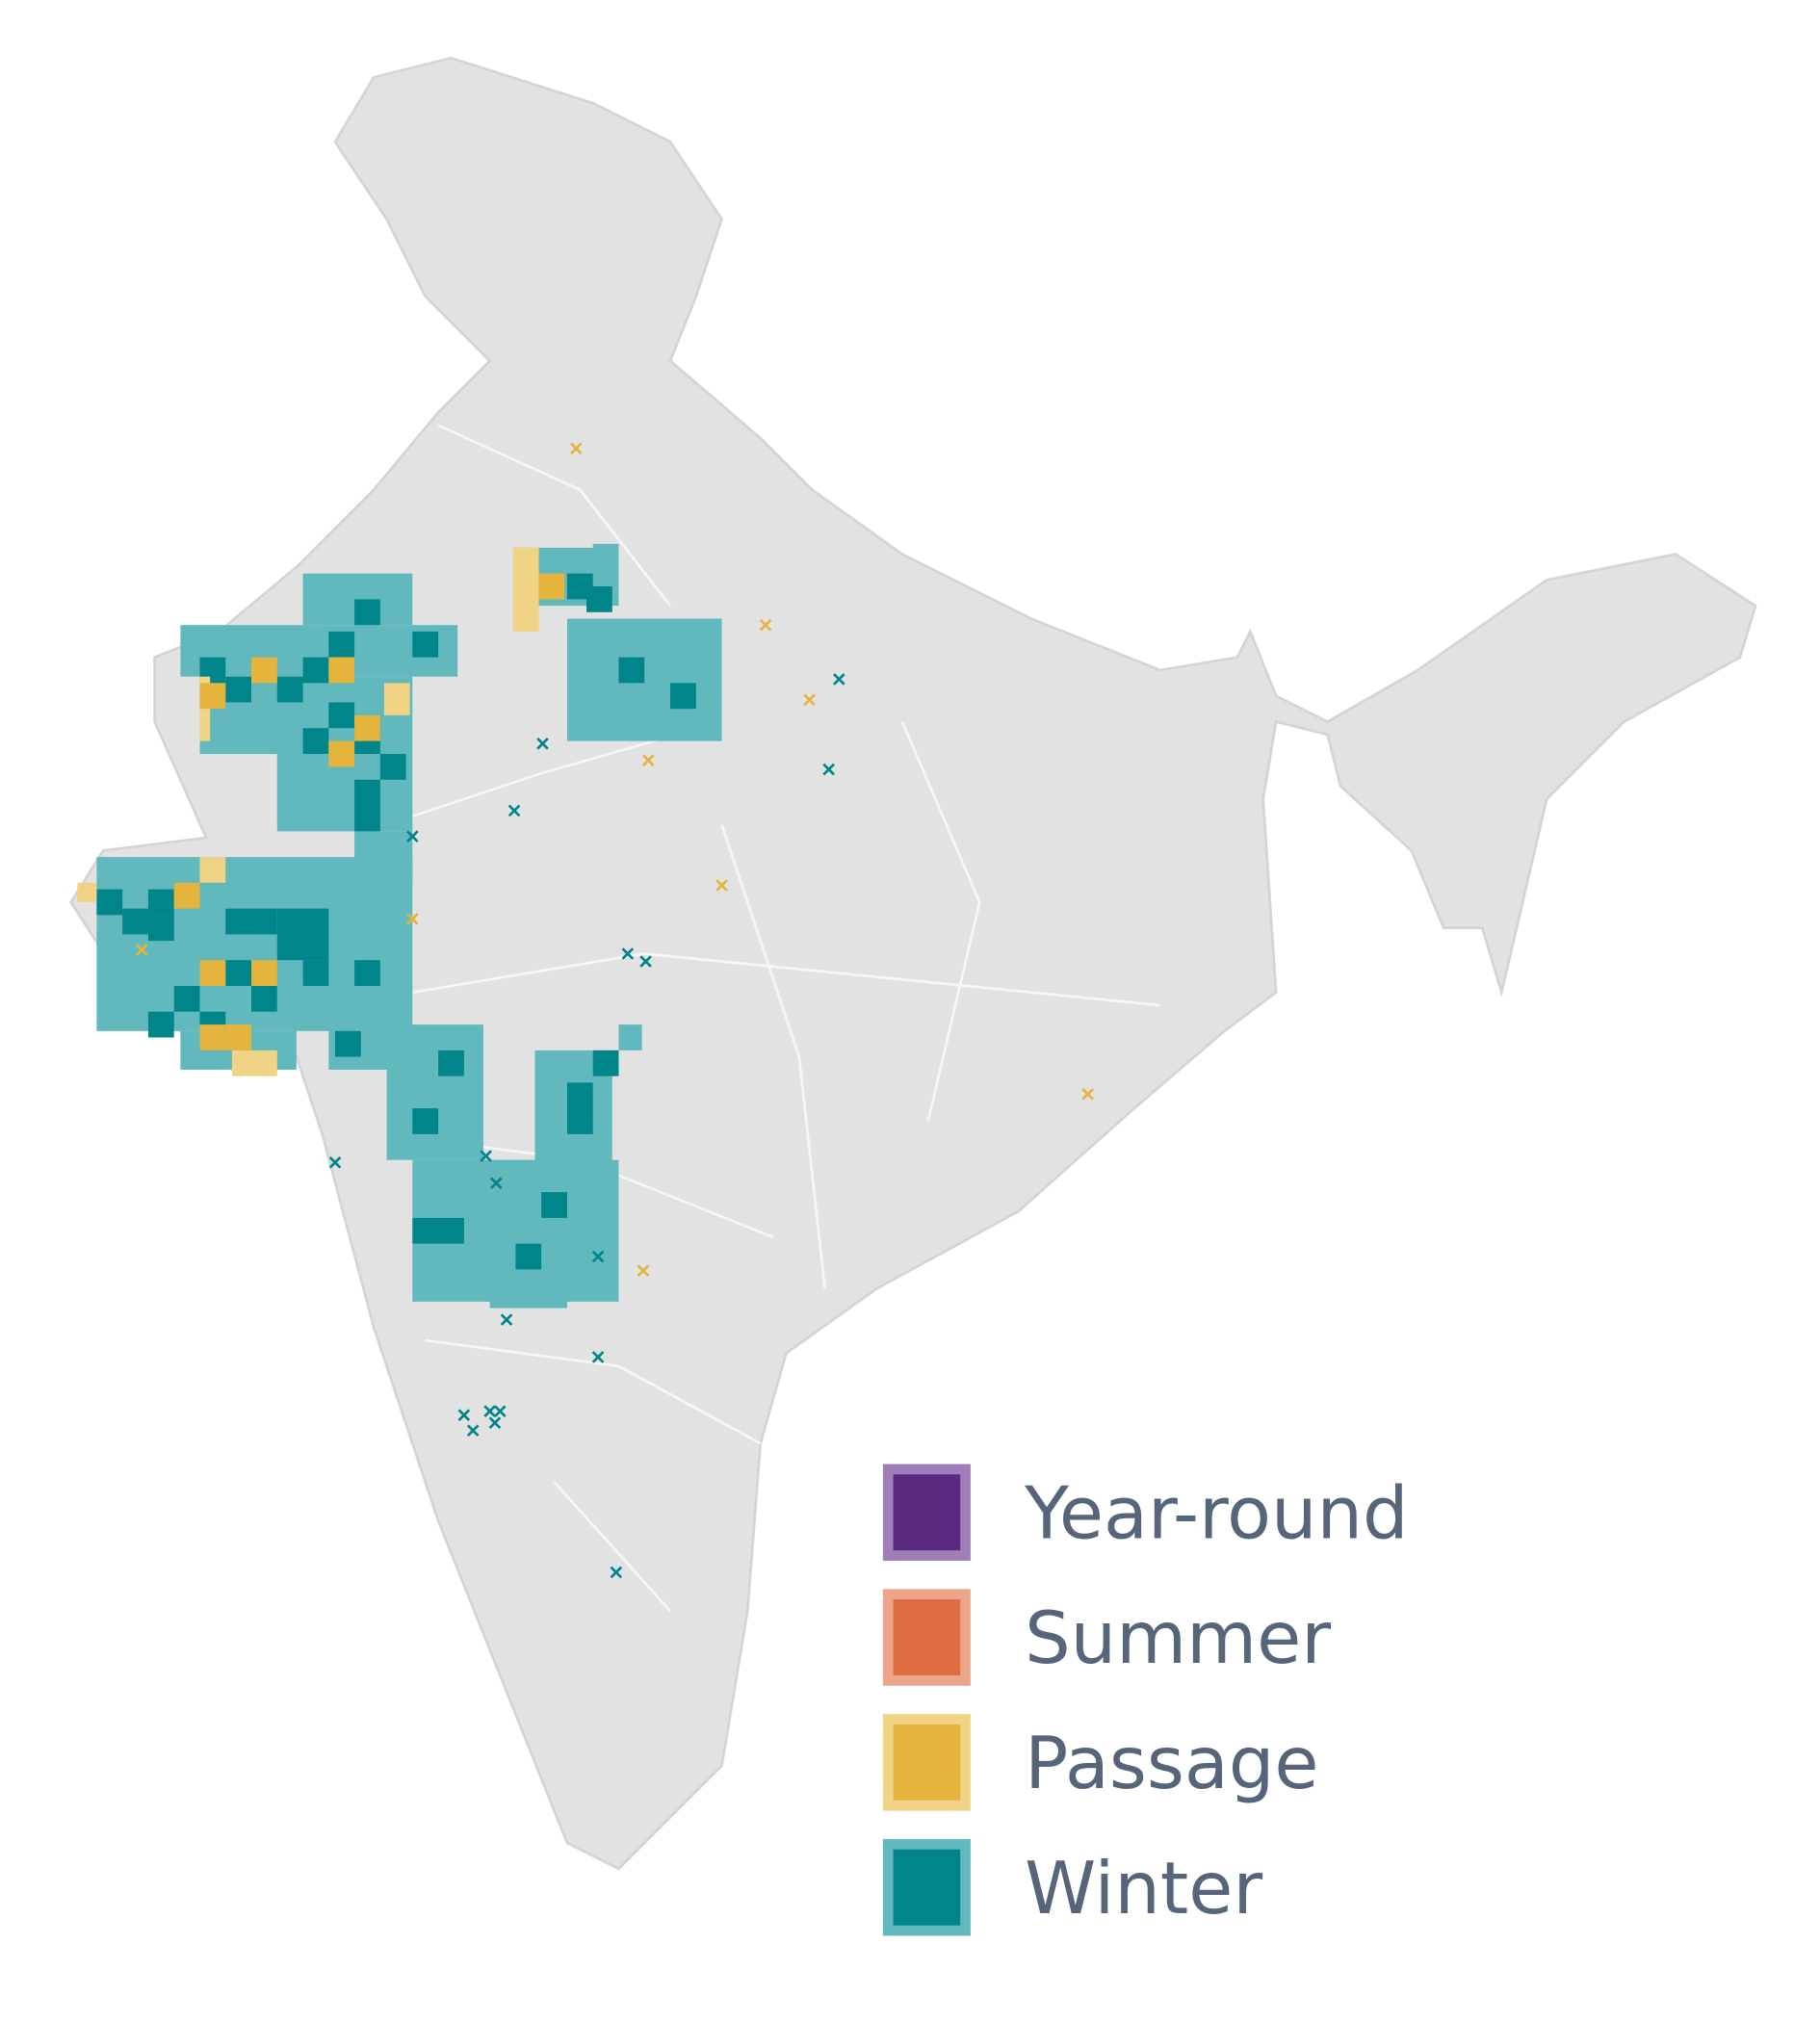 The width and height of the screenshot is (1820, 2022). I want to click on legend-label: Summer, so click(1178, 1637).